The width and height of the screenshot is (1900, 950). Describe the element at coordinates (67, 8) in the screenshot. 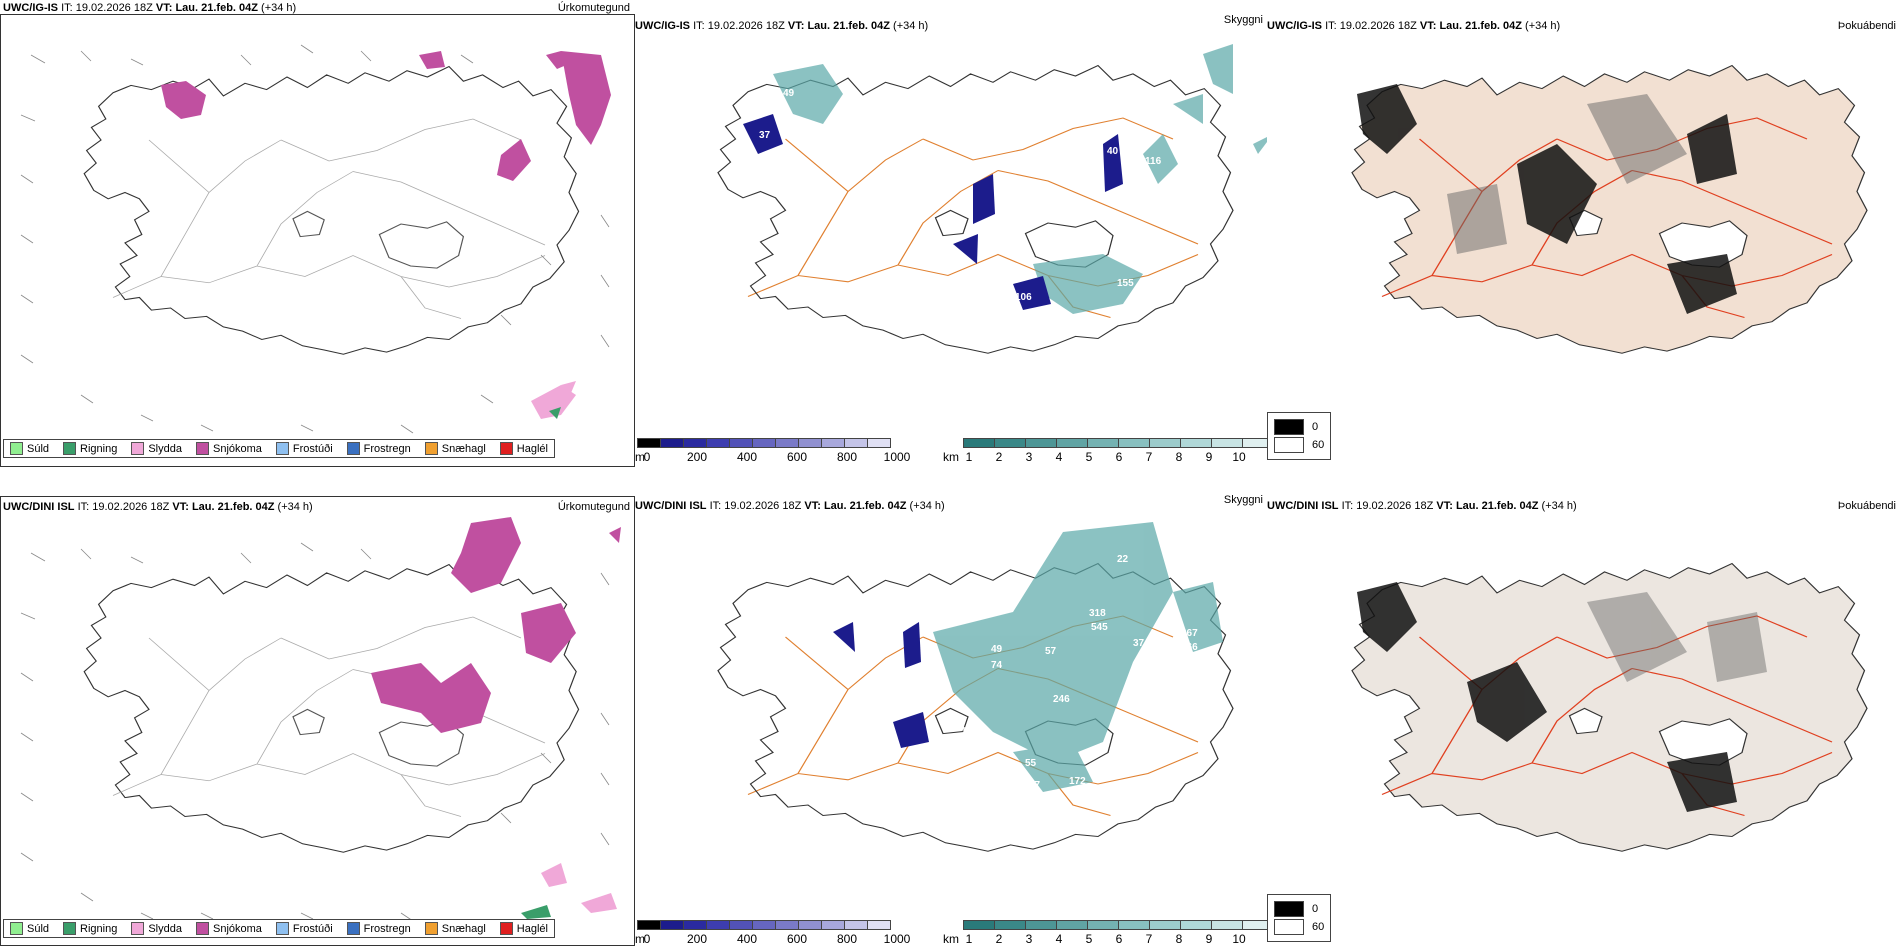

I see `it-label: IT:` at that location.